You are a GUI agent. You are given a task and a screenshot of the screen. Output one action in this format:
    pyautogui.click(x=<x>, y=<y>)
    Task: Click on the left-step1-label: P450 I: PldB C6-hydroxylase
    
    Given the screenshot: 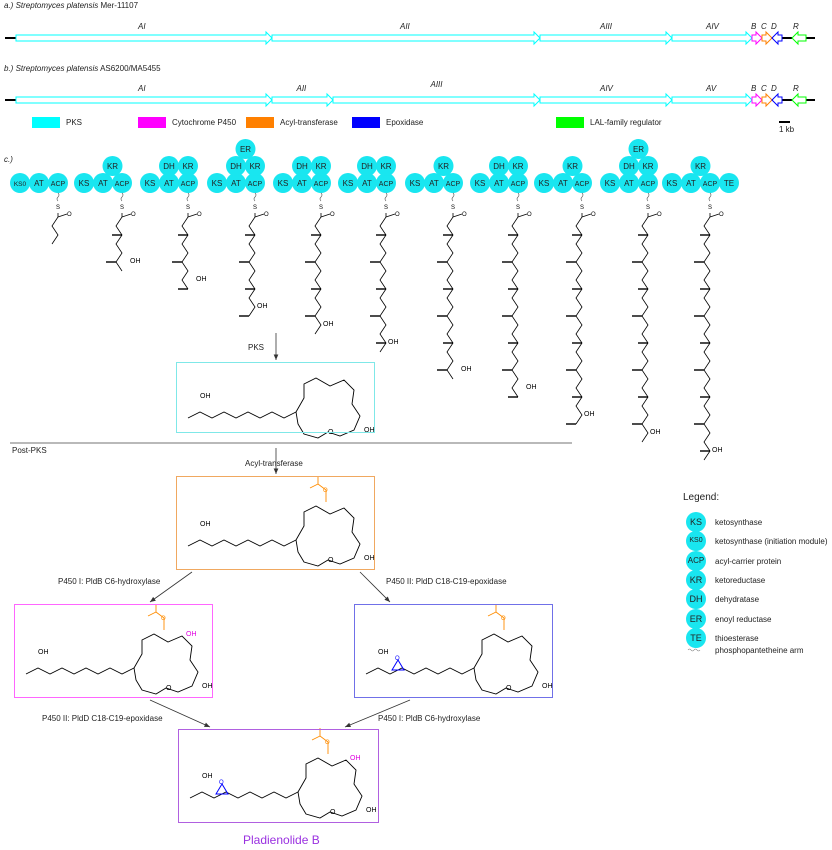 What is the action you would take?
    pyautogui.click(x=109, y=581)
    